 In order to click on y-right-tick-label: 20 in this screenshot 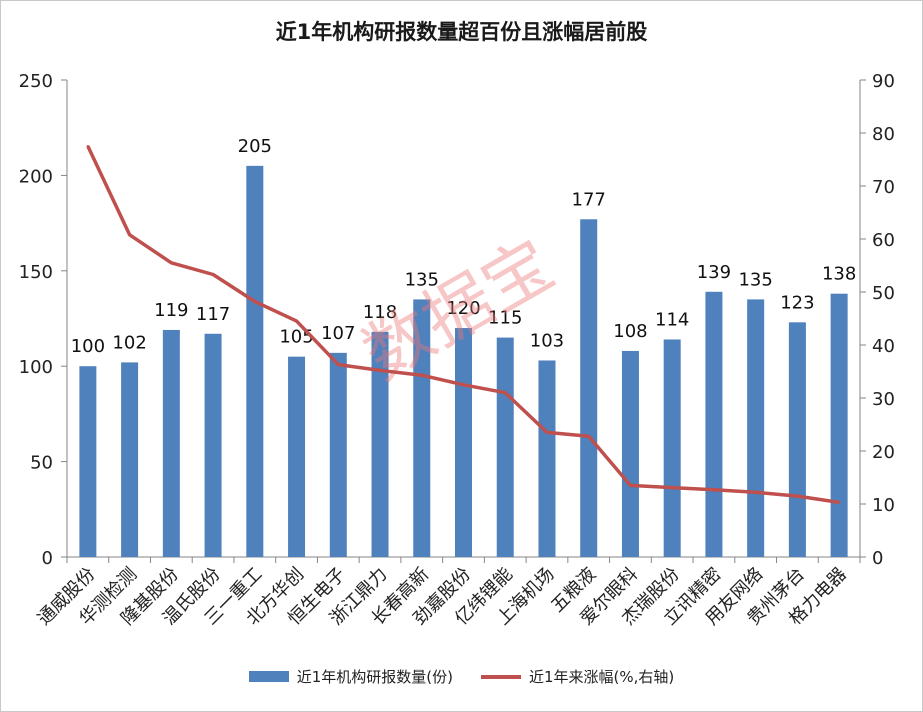, I will do `click(883, 452)`.